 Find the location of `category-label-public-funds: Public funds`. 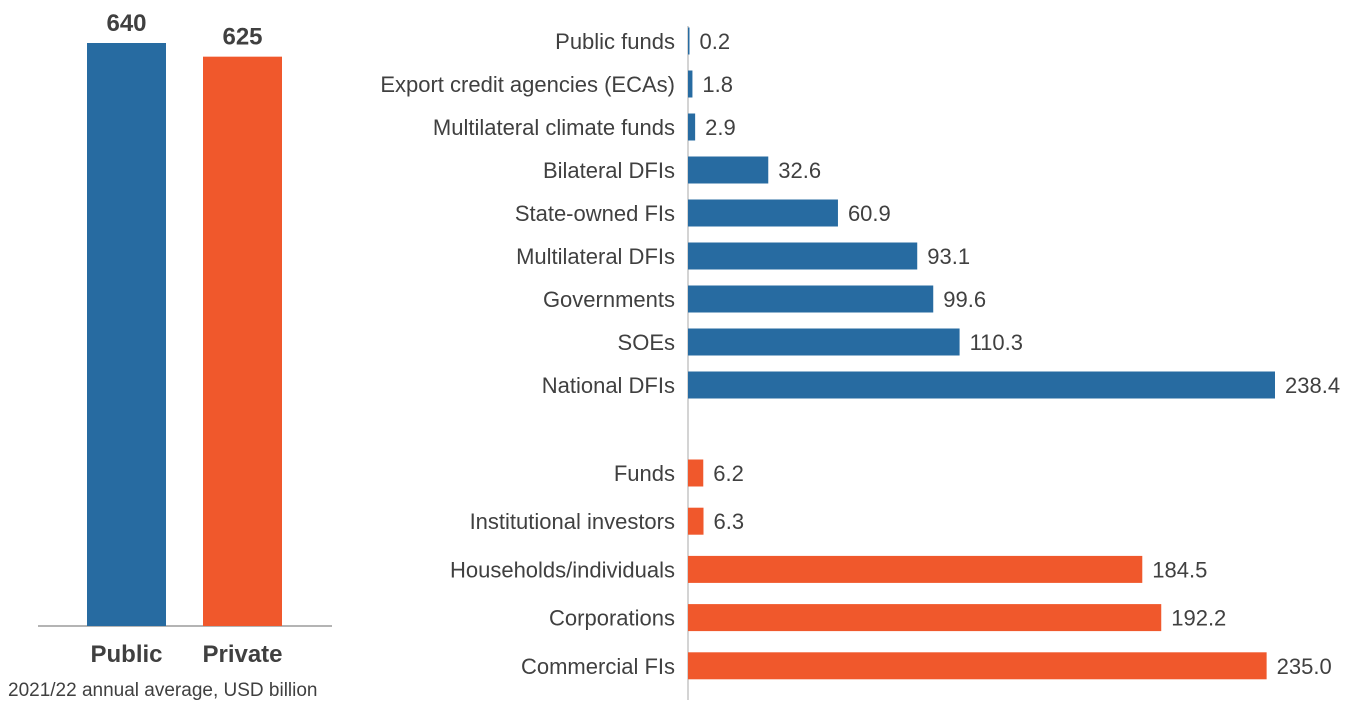

category-label-public-funds: Public funds is located at coordinates (615, 41).